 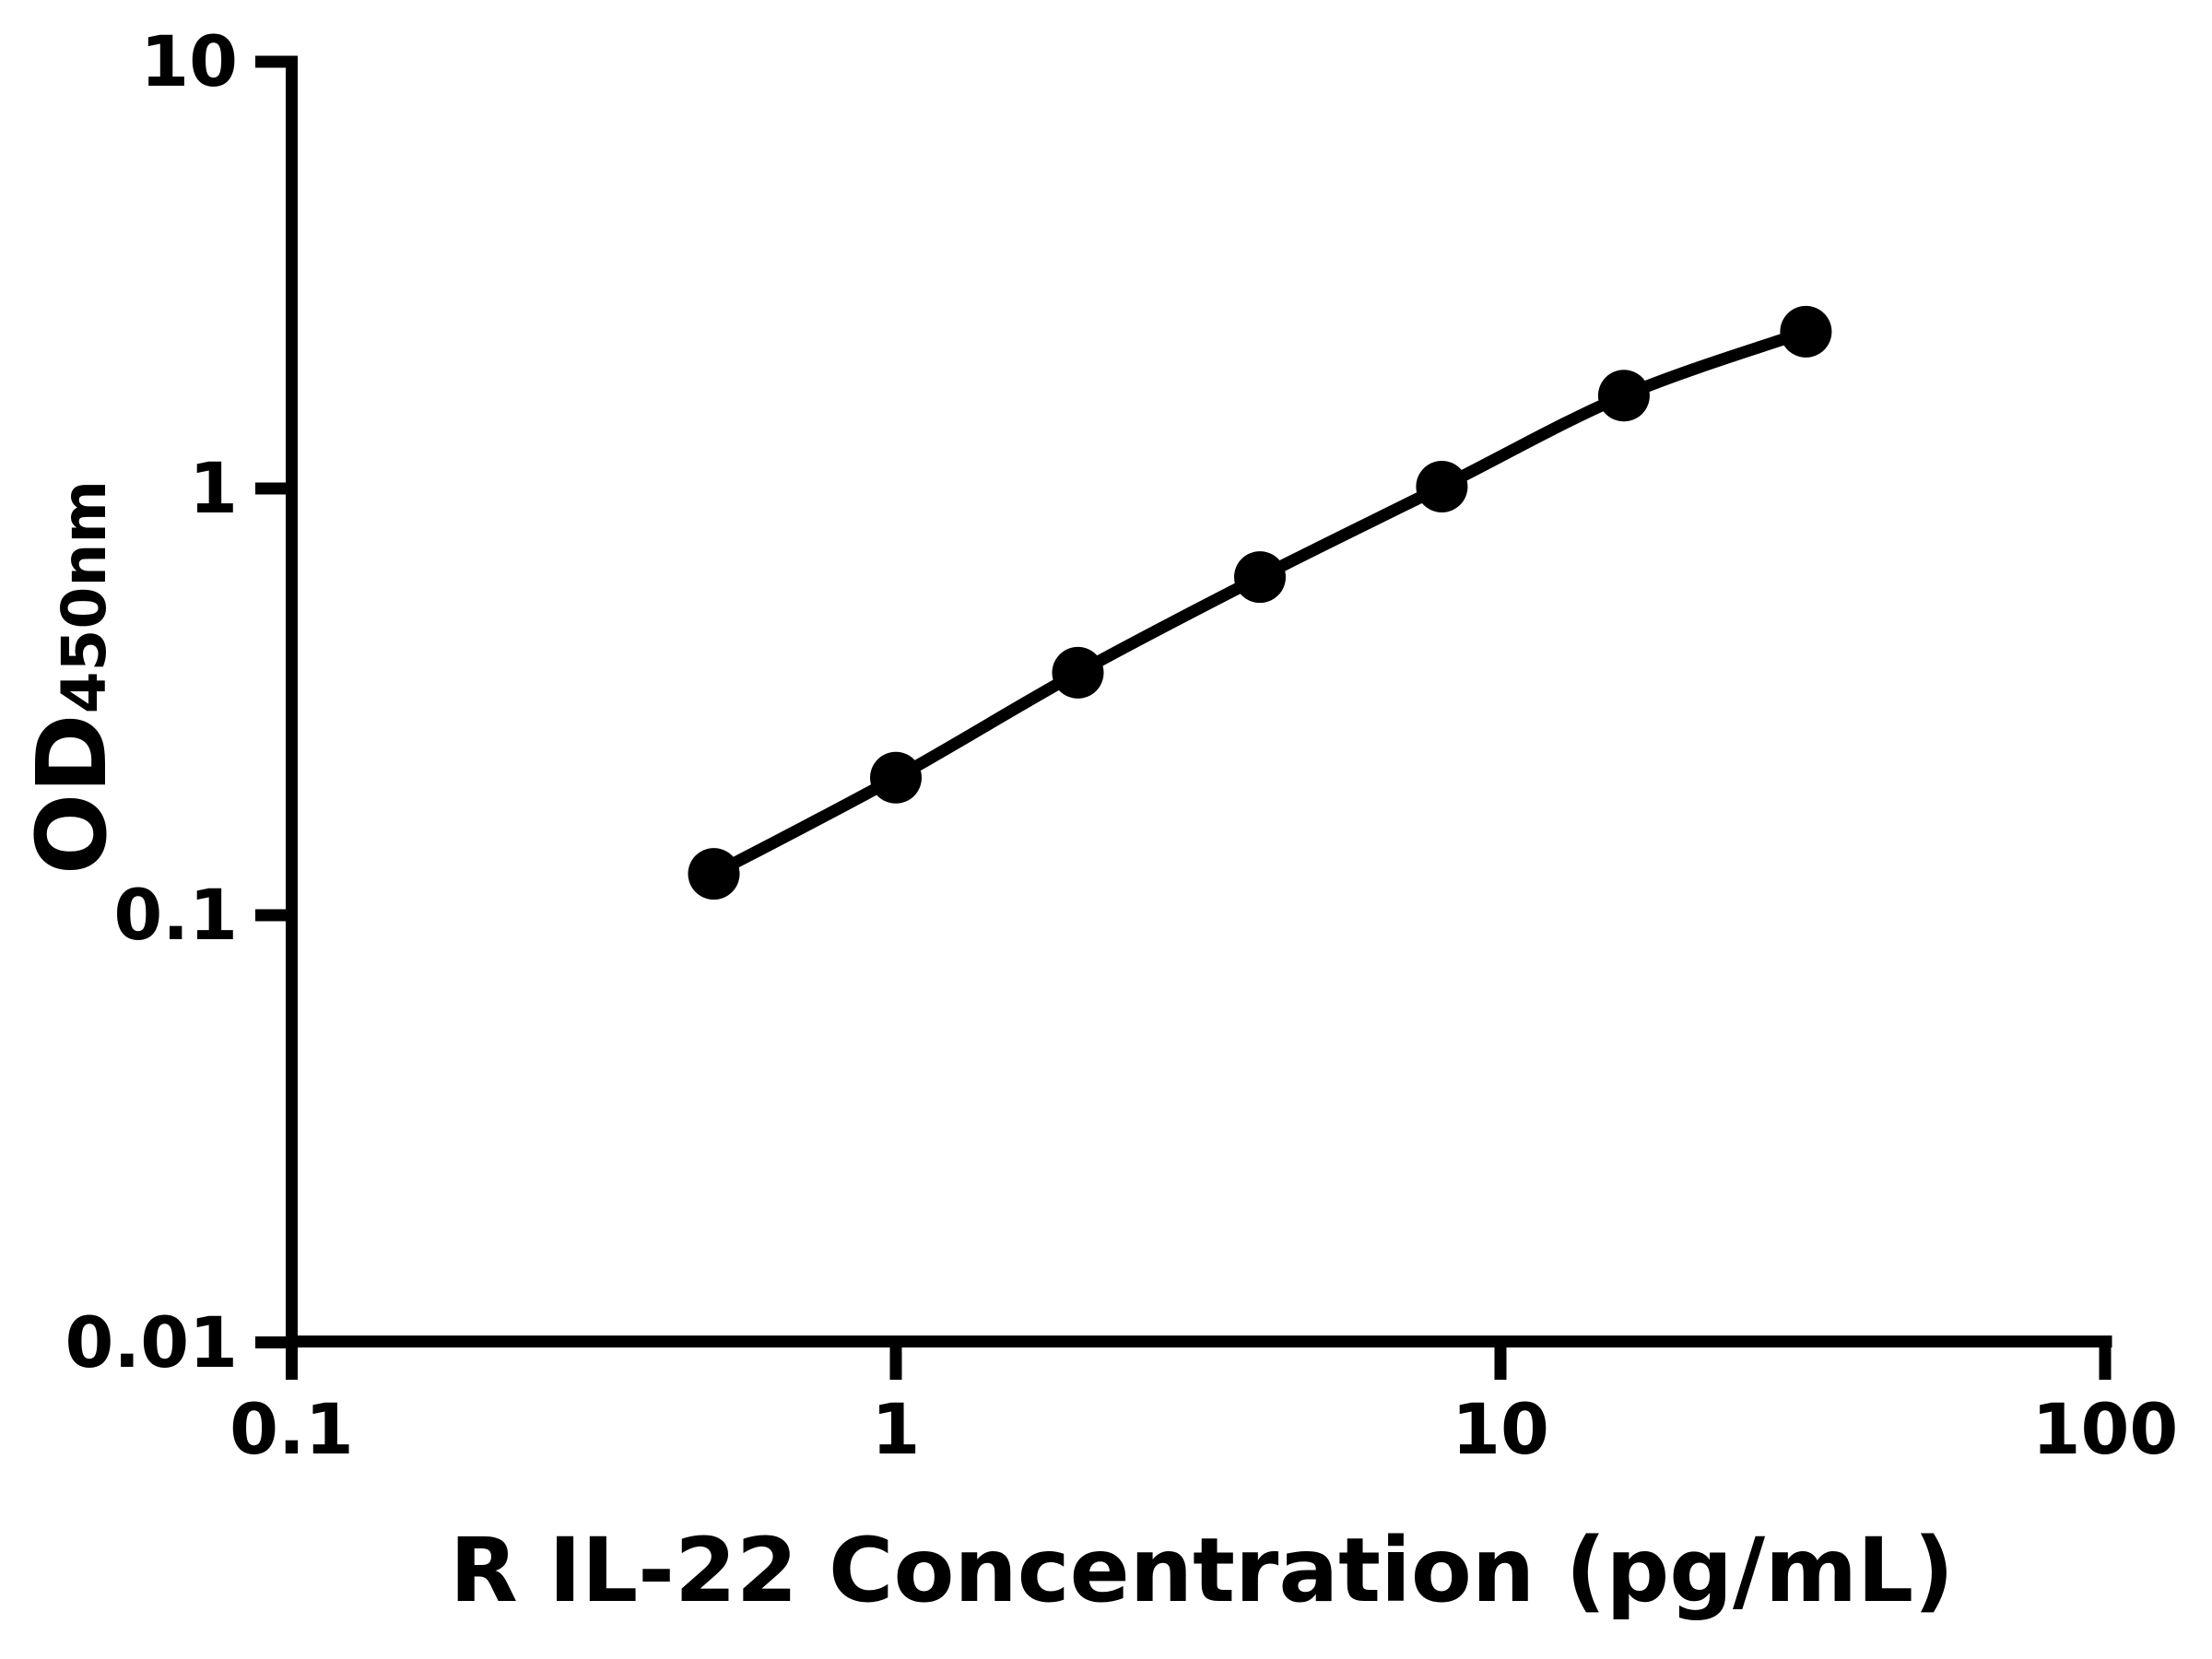 What do you see at coordinates (1202, 1570) in the screenshot?
I see `x-axis-title: R IL-22 Concentration (pg/mL)` at bounding box center [1202, 1570].